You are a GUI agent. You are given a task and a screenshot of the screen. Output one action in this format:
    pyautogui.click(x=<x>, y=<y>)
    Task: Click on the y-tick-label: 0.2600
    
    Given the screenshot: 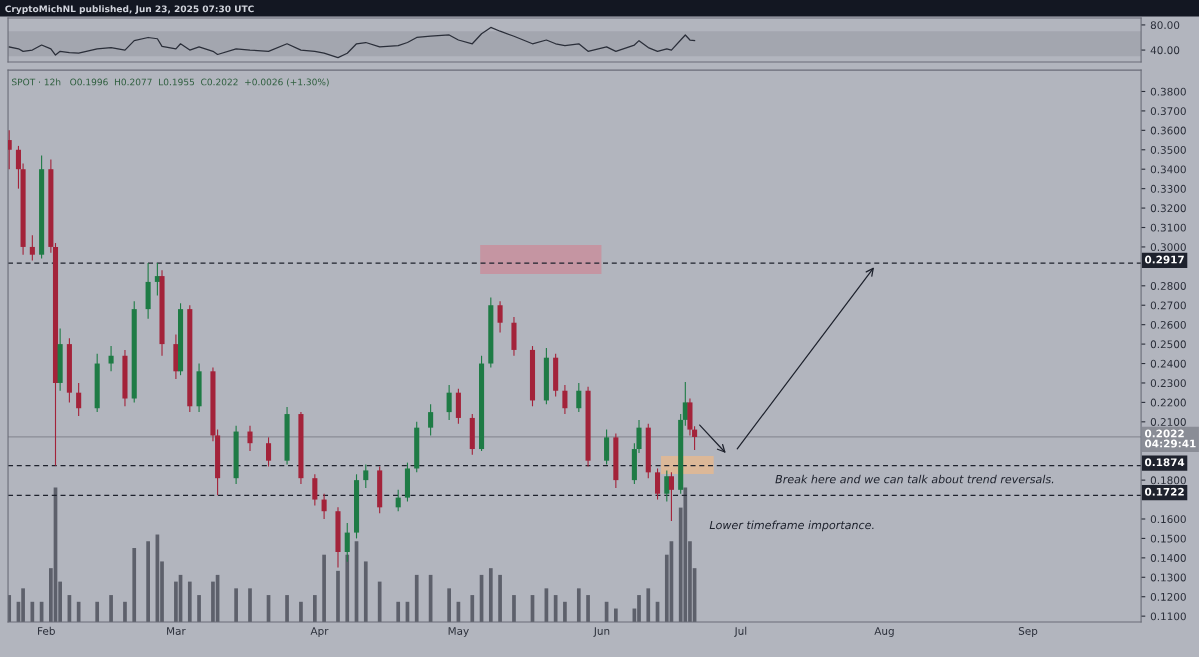 What is the action you would take?
    pyautogui.click(x=1168, y=324)
    